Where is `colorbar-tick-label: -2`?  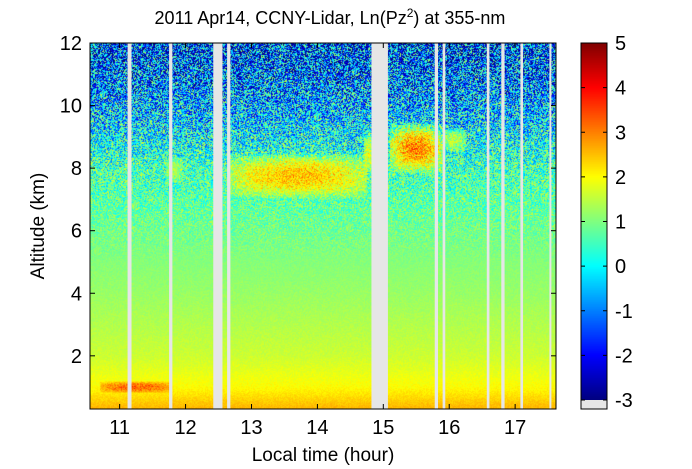 colorbar-tick-label: -2 is located at coordinates (624, 356).